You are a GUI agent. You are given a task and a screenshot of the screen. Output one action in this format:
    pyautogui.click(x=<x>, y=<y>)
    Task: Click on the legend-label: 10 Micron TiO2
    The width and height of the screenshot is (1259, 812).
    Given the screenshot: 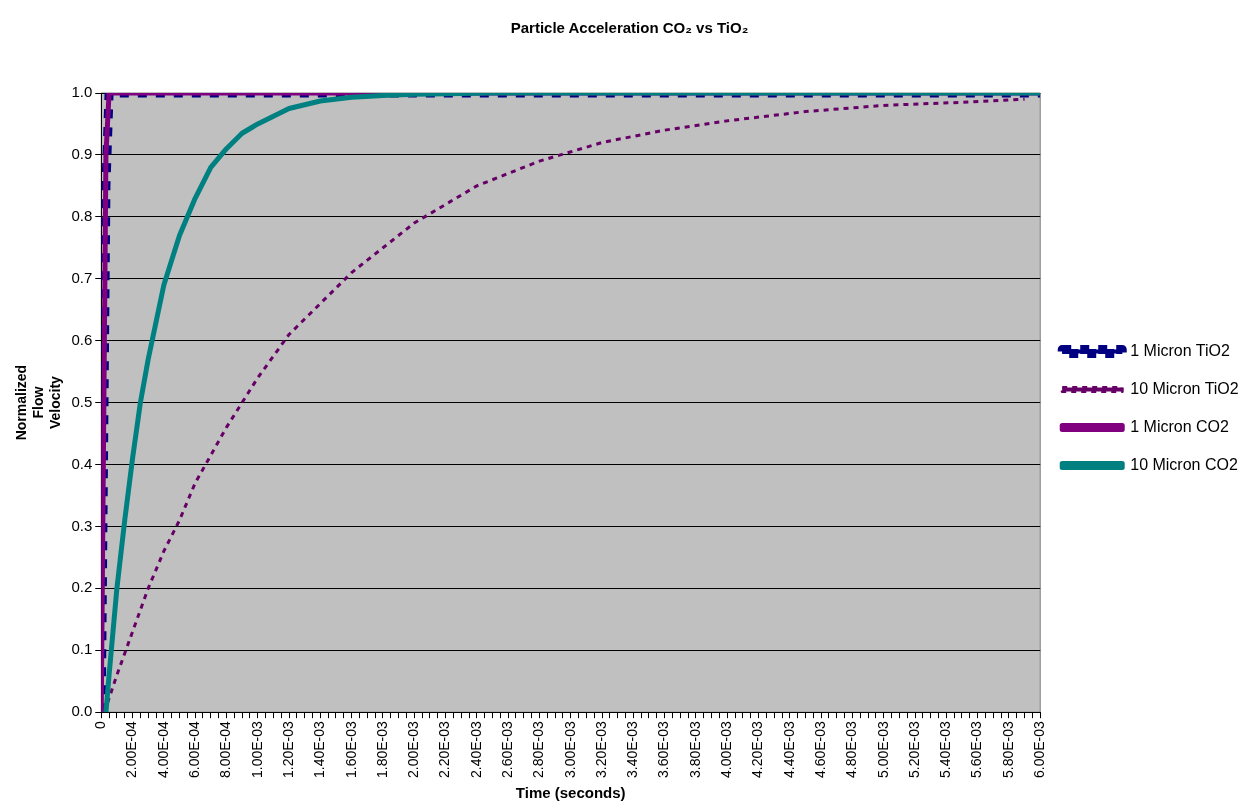 What is the action you would take?
    pyautogui.click(x=1184, y=388)
    